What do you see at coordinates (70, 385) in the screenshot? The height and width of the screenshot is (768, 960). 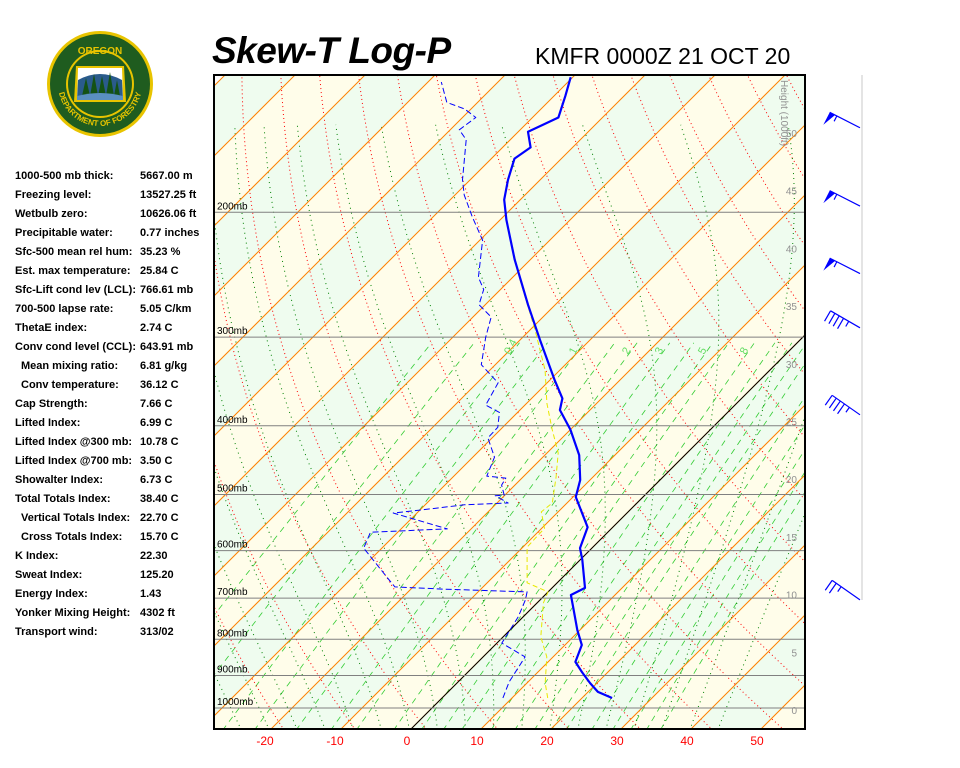 I see `stat-label: Conv temperature:` at bounding box center [70, 385].